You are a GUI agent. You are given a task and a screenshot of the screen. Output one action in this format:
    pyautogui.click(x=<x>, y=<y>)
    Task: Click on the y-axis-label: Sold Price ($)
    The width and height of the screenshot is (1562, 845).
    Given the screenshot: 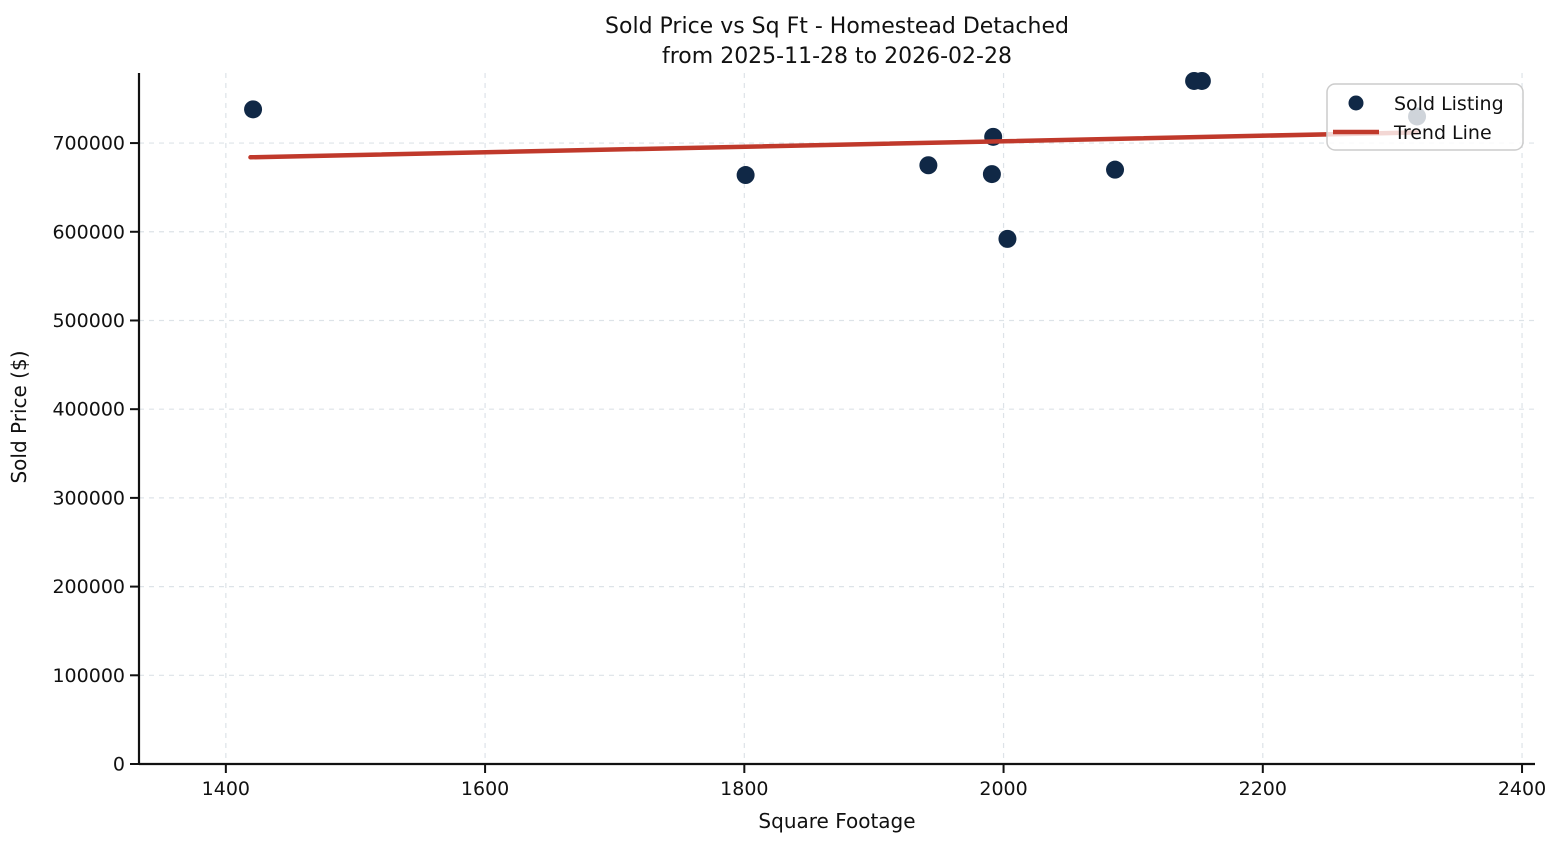 What is the action you would take?
    pyautogui.click(x=19, y=416)
    